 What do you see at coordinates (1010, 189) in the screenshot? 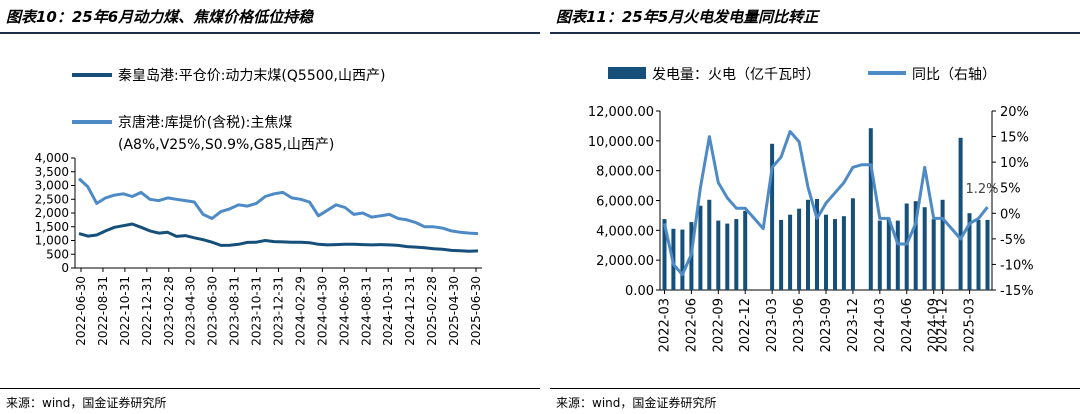
I see `right-chart-right-tick-label: 5%` at bounding box center [1010, 189].